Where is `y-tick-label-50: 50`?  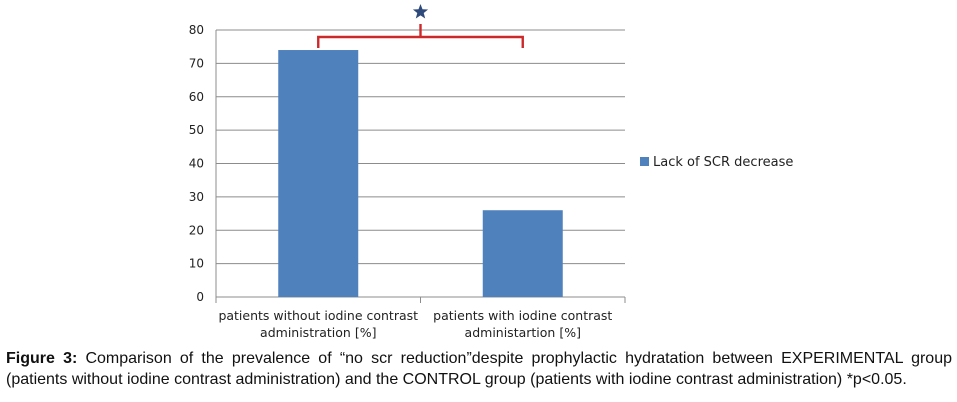 y-tick-label-50: 50 is located at coordinates (196, 130).